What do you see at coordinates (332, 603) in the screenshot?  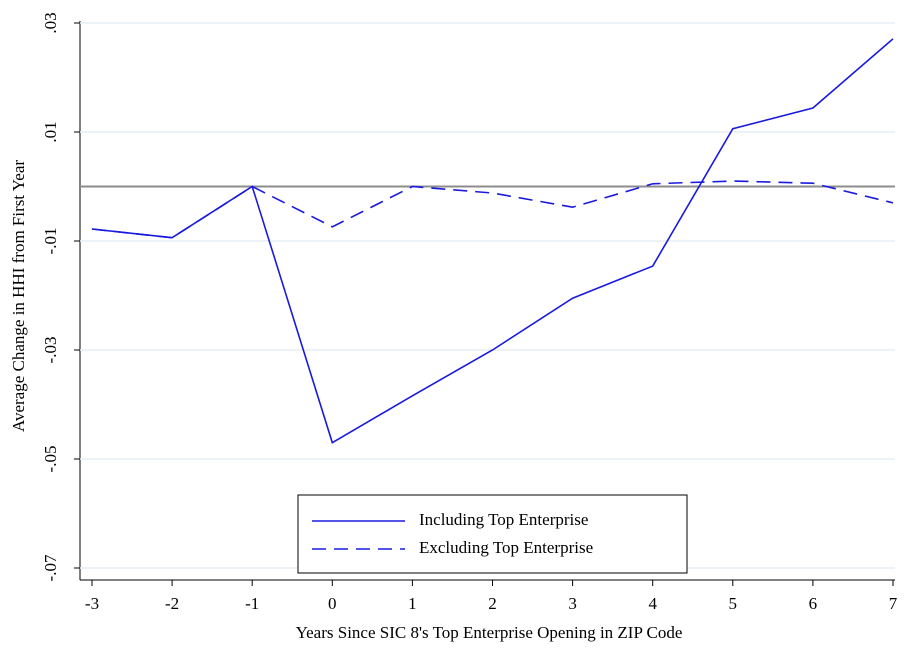 I see `x-tick-label: 0` at bounding box center [332, 603].